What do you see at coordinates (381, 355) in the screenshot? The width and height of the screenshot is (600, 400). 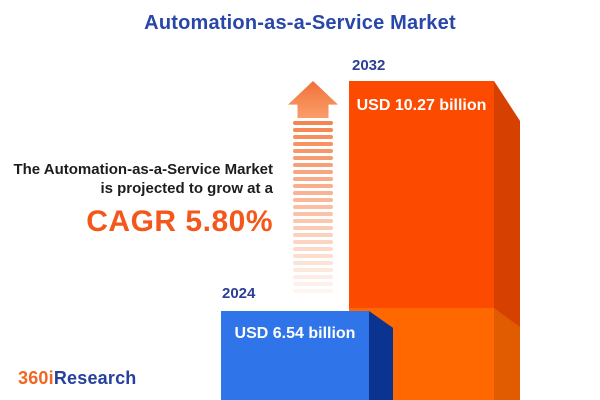 I see `bar-2024-side-face` at bounding box center [381, 355].